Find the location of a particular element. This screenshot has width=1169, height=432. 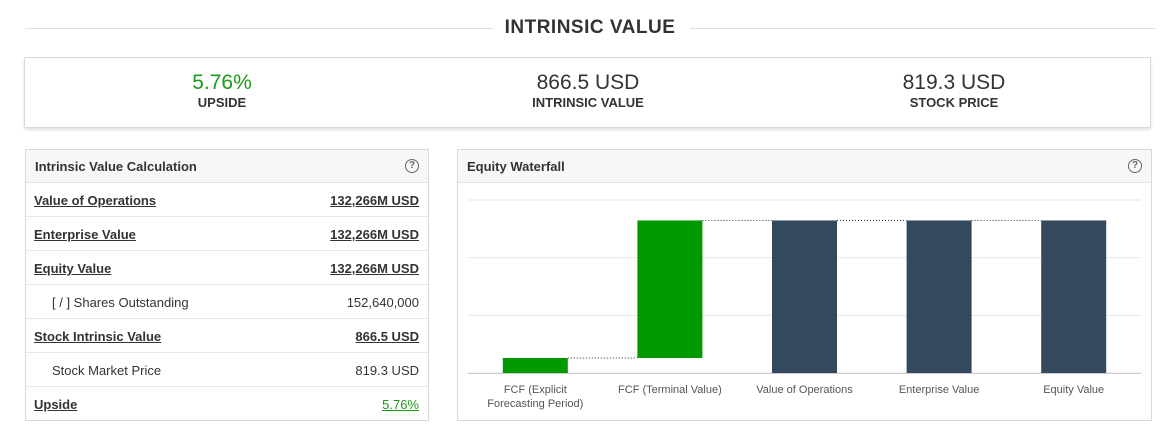

x-tick-label: Equity Value is located at coordinates (1073, 390).